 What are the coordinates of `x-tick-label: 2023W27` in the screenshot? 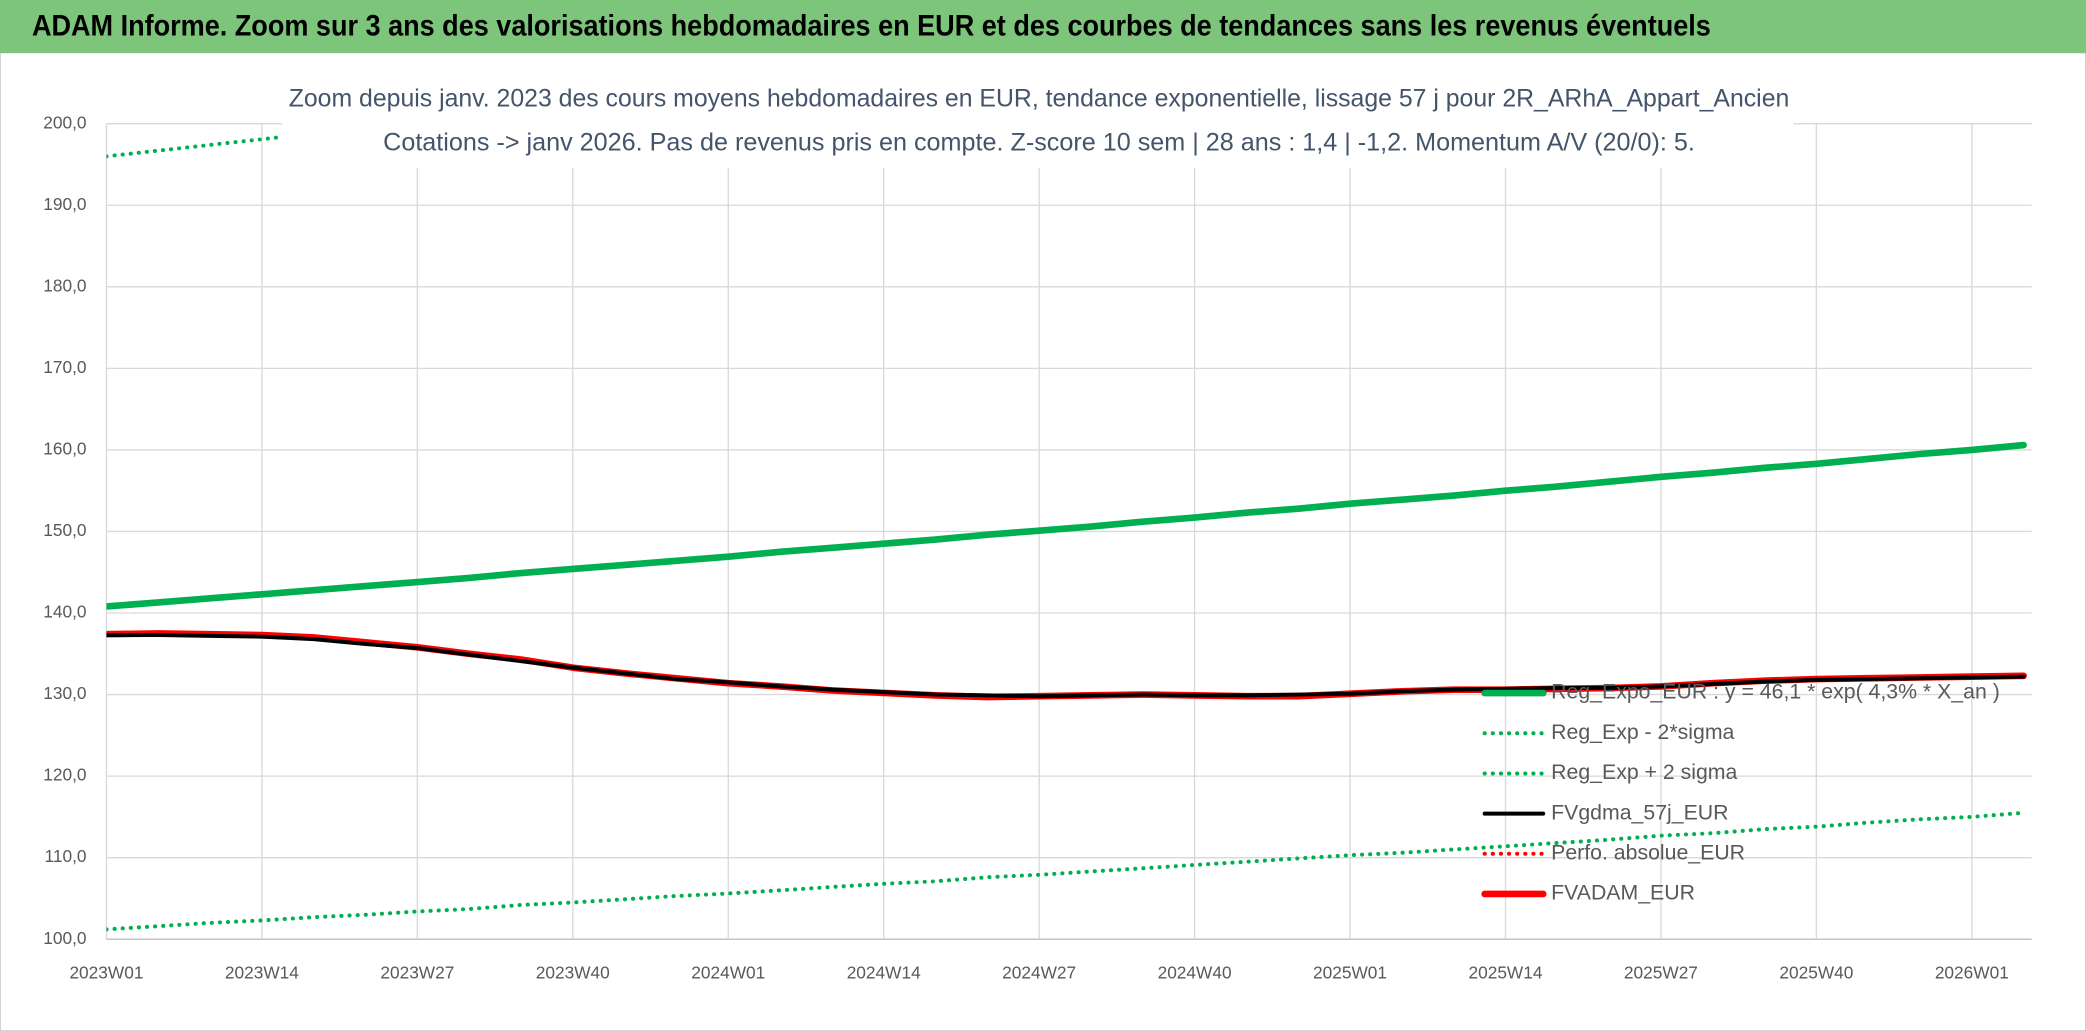 It's located at (417, 972).